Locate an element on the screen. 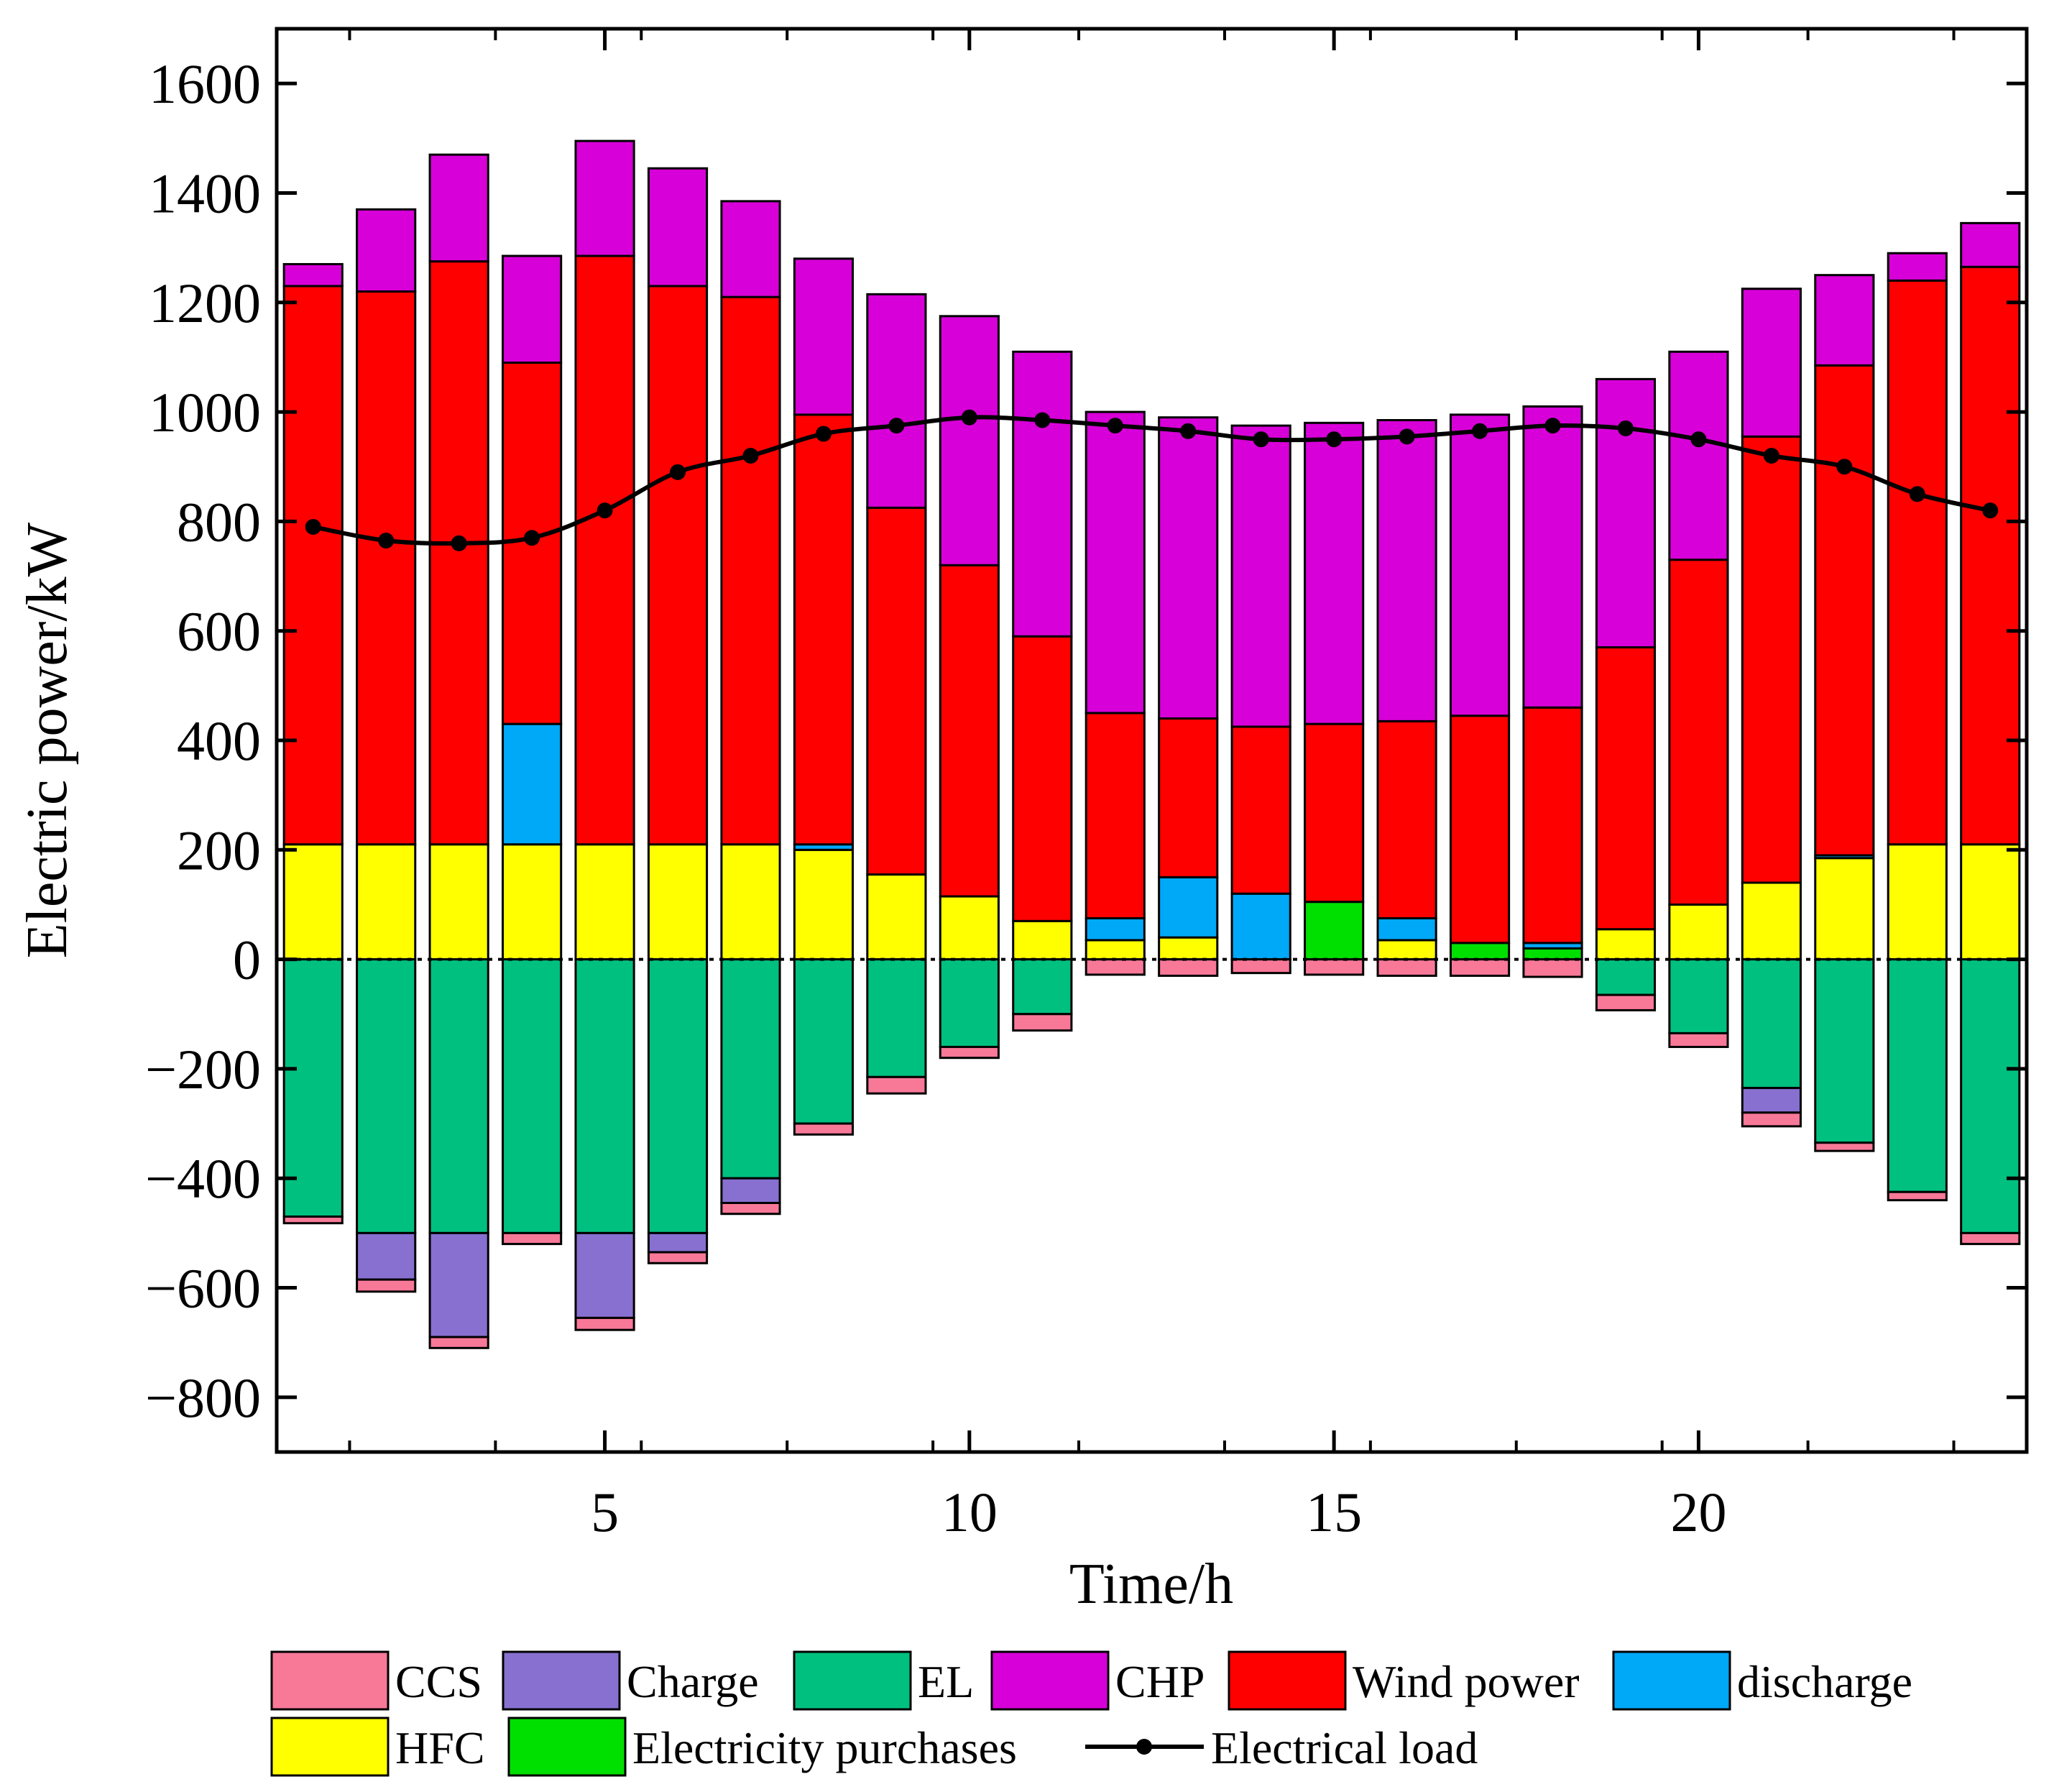 This screenshot has height=1792, width=2054. bar-ccs-h2 is located at coordinates (386, 1285).